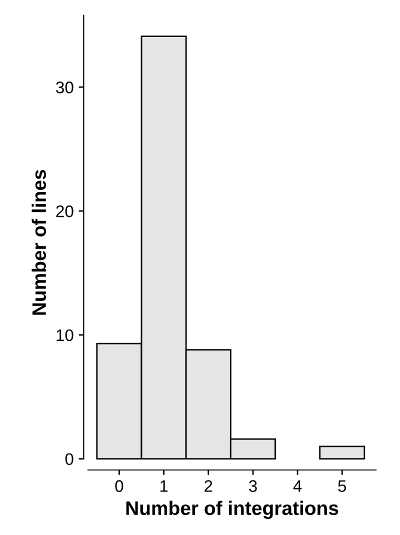 The height and width of the screenshot is (535, 400). What do you see at coordinates (164, 486) in the screenshot?
I see `x-tick-label: 1` at bounding box center [164, 486].